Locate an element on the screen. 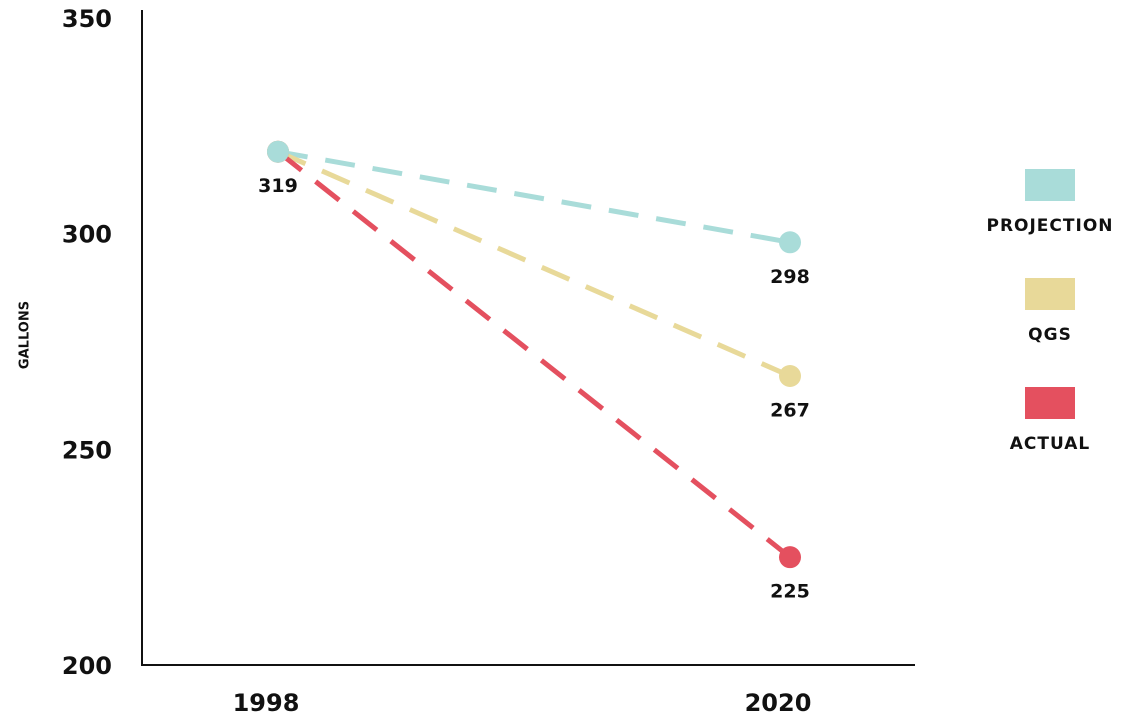 The image size is (1122, 720). y-axis-label: GALLONS is located at coordinates (25, 335).